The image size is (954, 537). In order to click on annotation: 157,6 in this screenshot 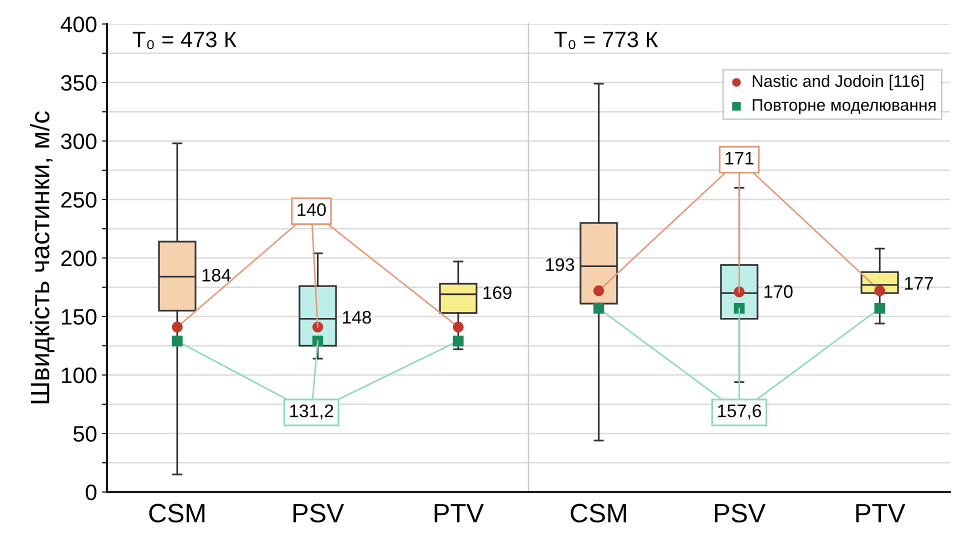, I will do `click(740, 412)`.